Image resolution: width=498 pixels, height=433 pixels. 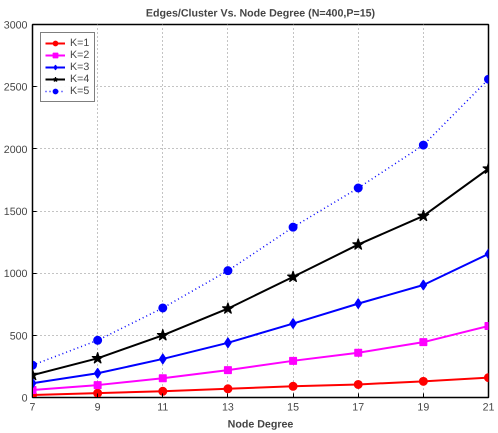 What do you see at coordinates (358, 408) in the screenshot?
I see `x-tick-label: 17` at bounding box center [358, 408].